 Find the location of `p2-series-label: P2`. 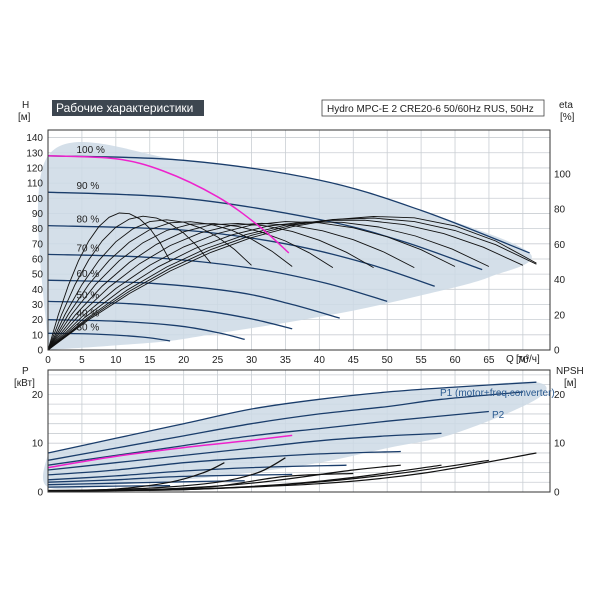

p2-series-label: P2 is located at coordinates (498, 415).